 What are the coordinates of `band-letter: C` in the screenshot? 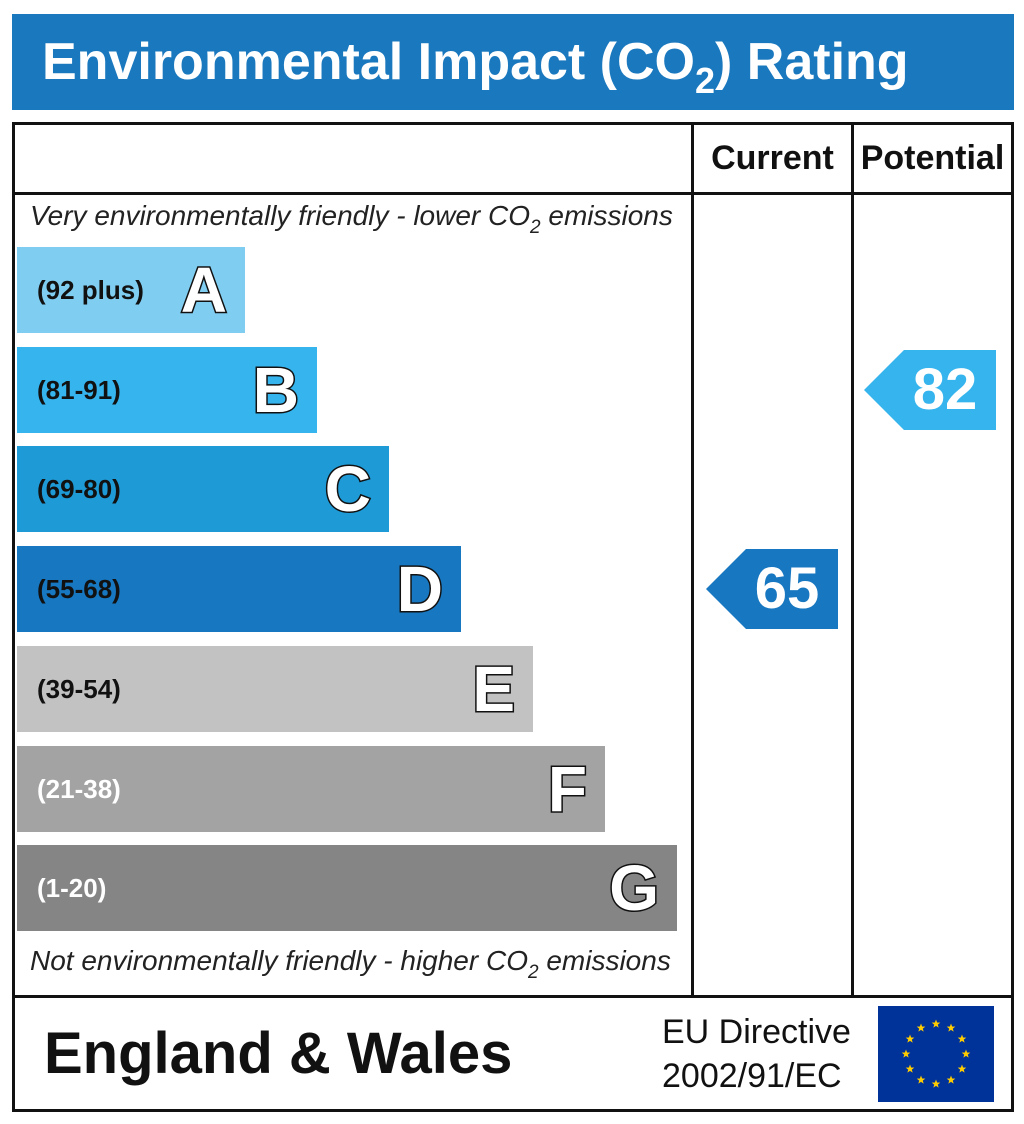 It's located at (347, 489).